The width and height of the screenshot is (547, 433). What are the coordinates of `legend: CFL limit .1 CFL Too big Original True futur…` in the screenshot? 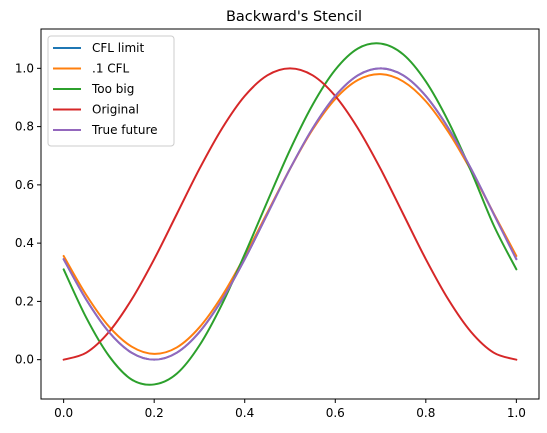 It's located at (111, 91).